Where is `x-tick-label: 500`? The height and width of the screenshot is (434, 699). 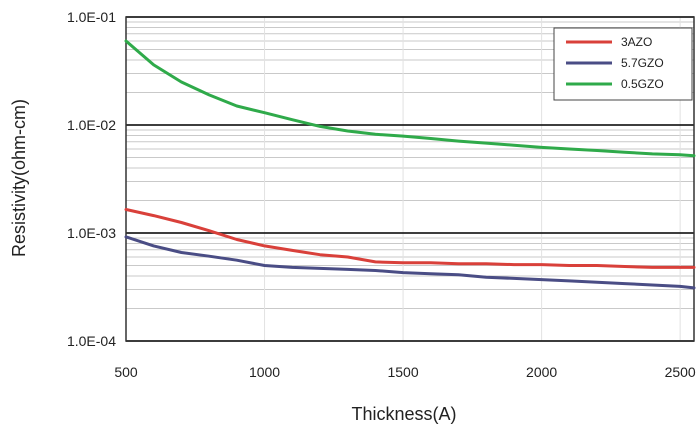 x-tick-label: 500 is located at coordinates (126, 372).